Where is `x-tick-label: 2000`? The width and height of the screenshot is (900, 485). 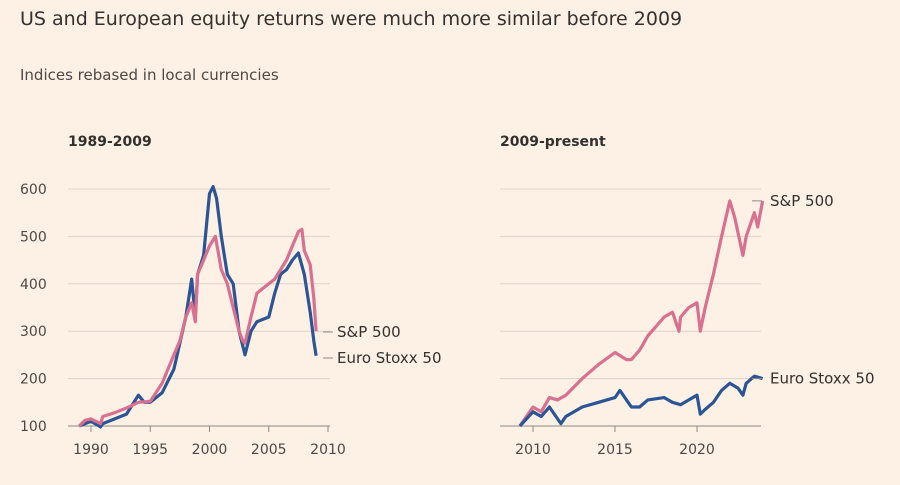 x-tick-label: 2000 is located at coordinates (210, 450).